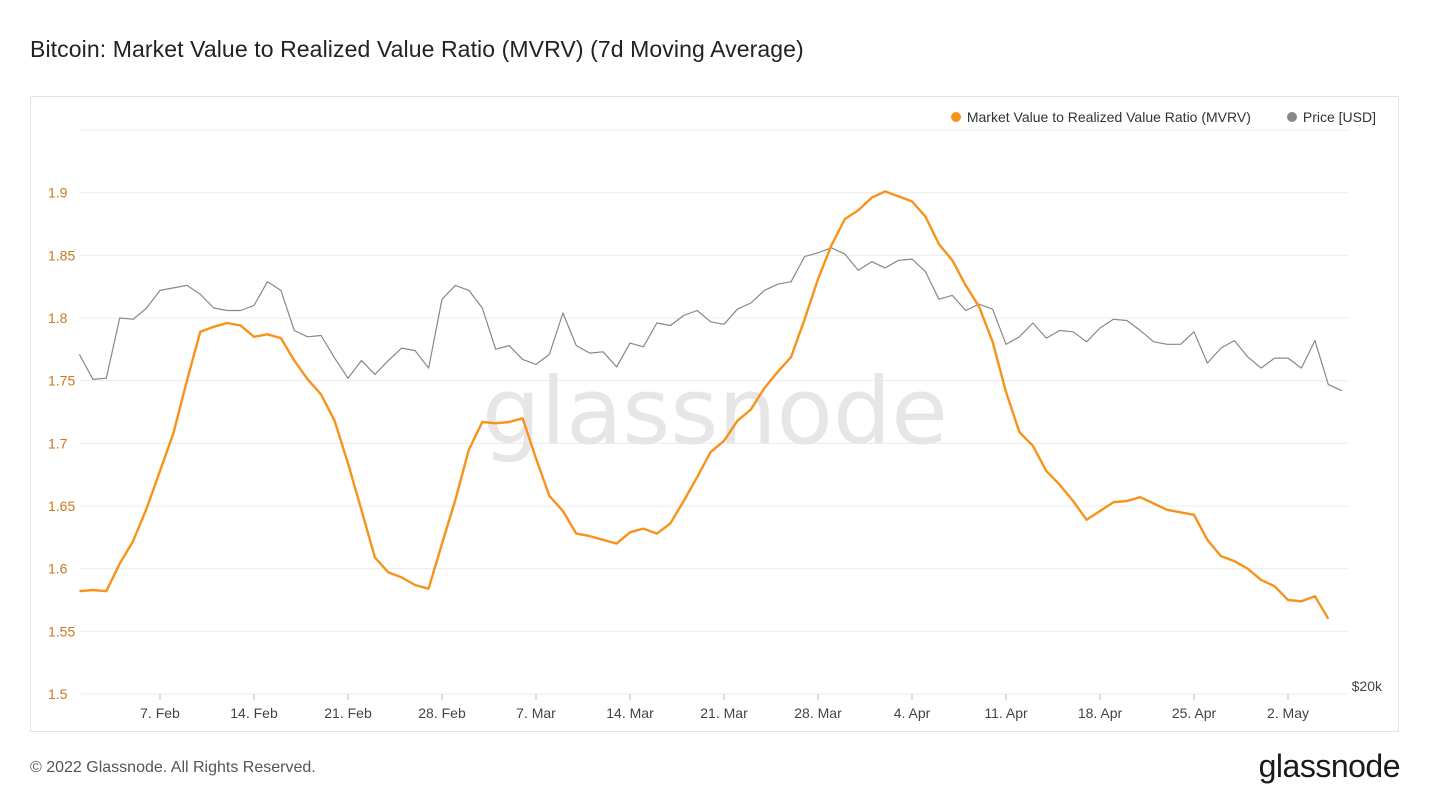  Describe the element at coordinates (912, 713) in the screenshot. I see `x-tick-label: 4. Apr` at that location.